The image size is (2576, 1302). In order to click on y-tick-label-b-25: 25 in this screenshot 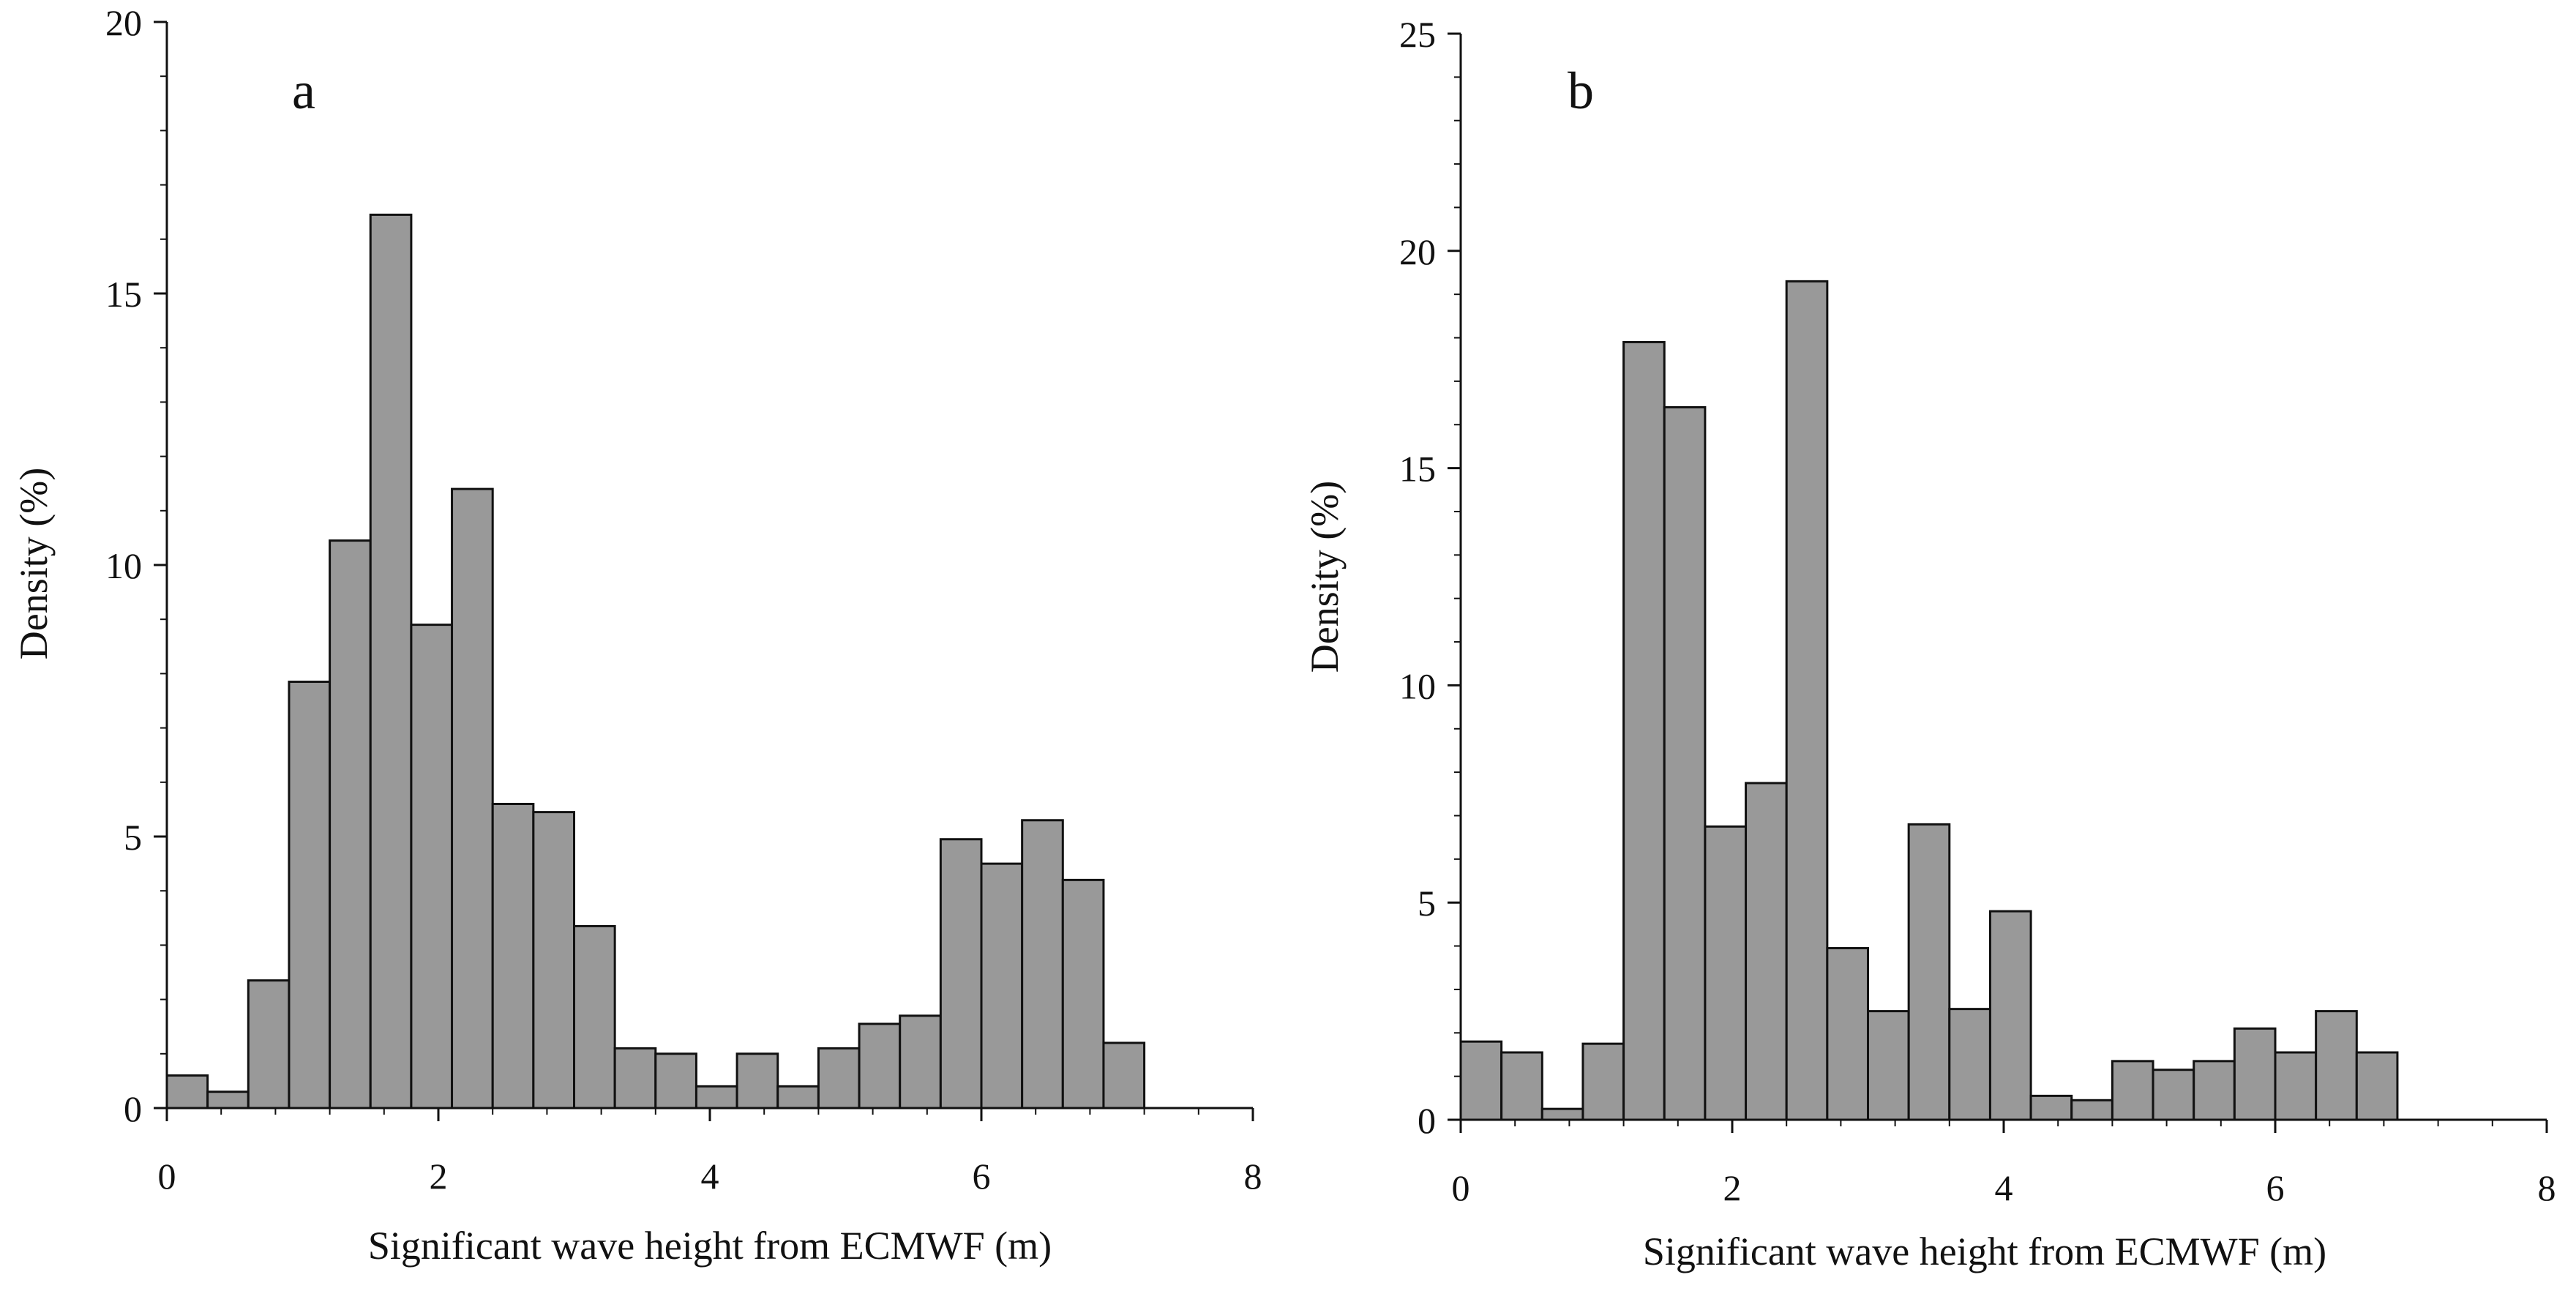, I will do `click(1417, 35)`.